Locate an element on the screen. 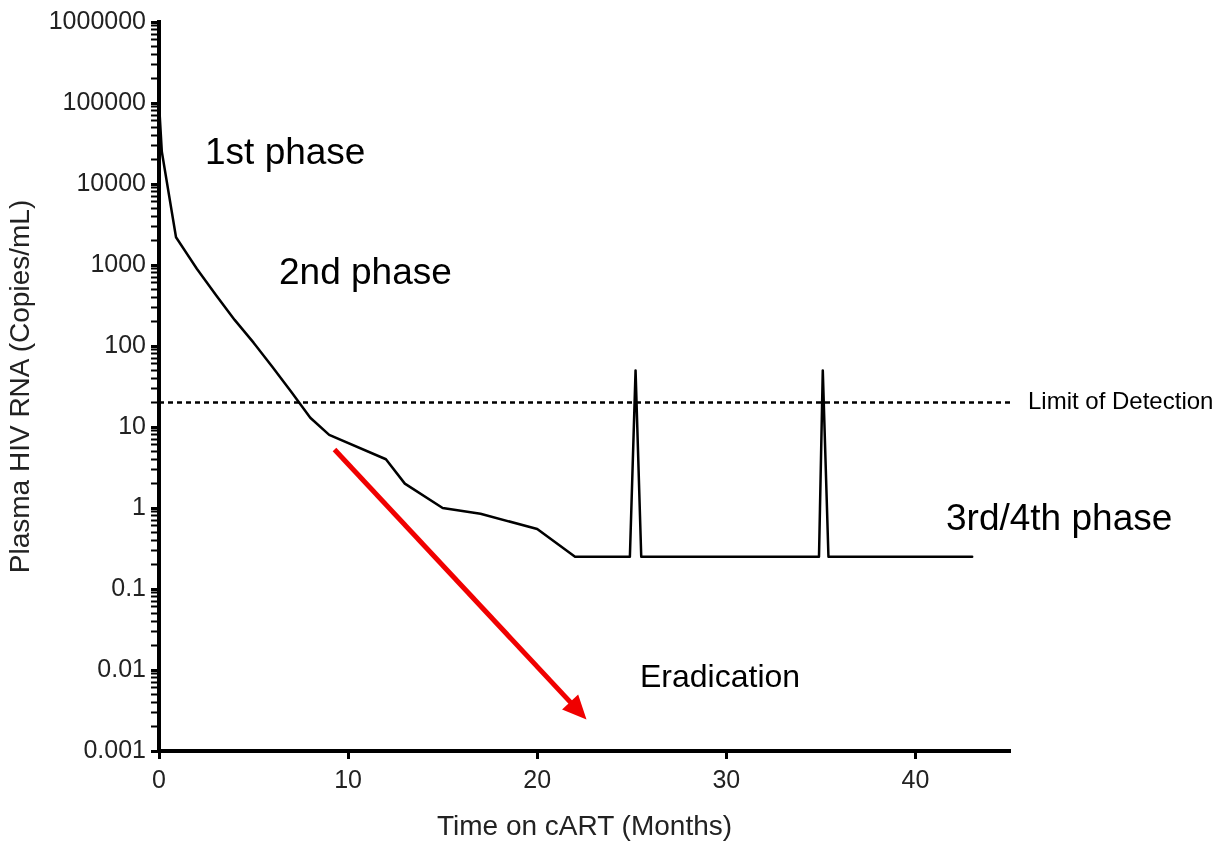  y-tick-label: 1 is located at coordinates (139, 505).